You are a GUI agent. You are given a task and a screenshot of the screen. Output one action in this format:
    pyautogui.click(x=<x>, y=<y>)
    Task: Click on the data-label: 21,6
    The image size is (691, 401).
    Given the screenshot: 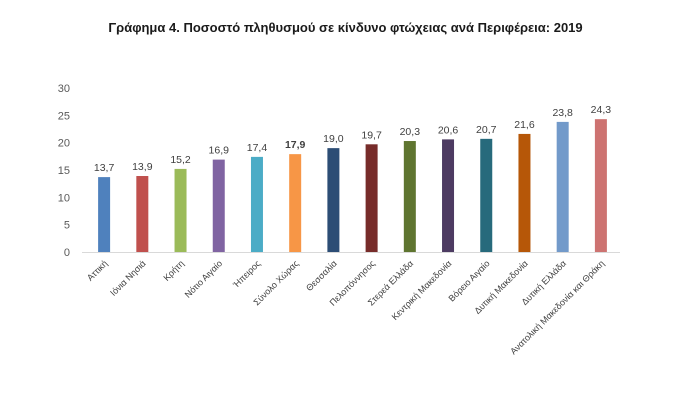 What is the action you would take?
    pyautogui.click(x=524, y=125)
    